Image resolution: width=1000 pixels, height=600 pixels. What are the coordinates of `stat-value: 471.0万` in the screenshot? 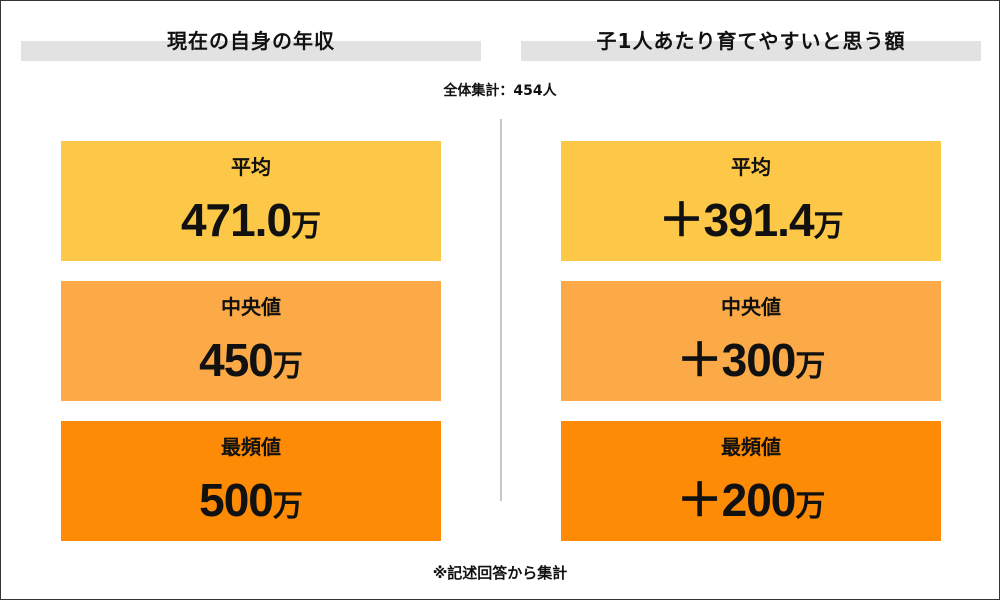 It's located at (251, 223).